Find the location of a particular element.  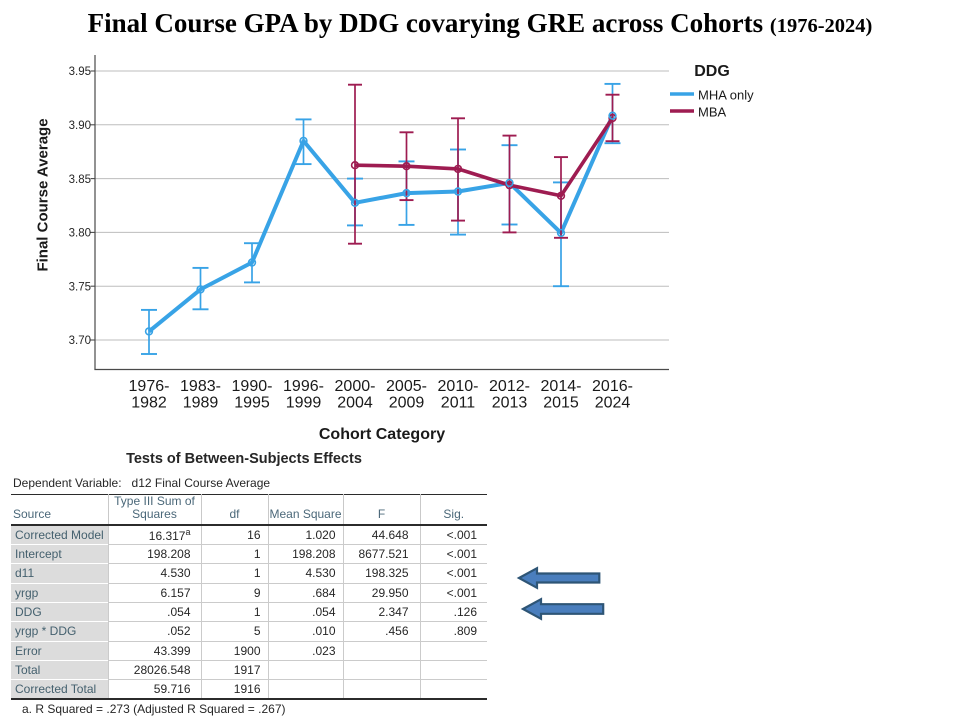

svg-text: Final Course Average is located at coordinates (43, 194).